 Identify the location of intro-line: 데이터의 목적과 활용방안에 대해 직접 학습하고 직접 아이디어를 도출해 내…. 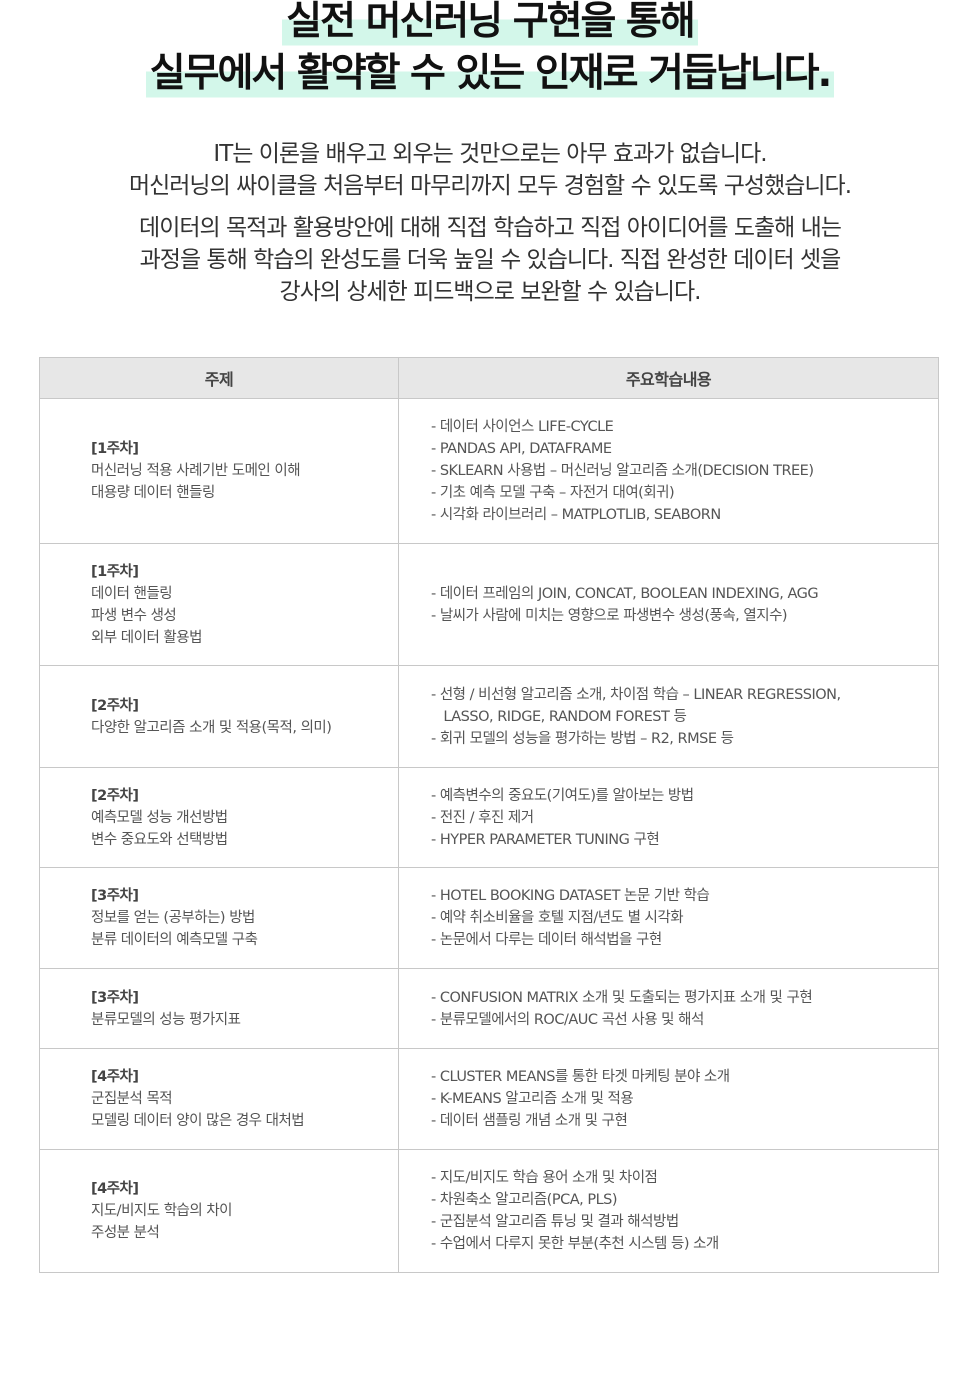
(490, 228).